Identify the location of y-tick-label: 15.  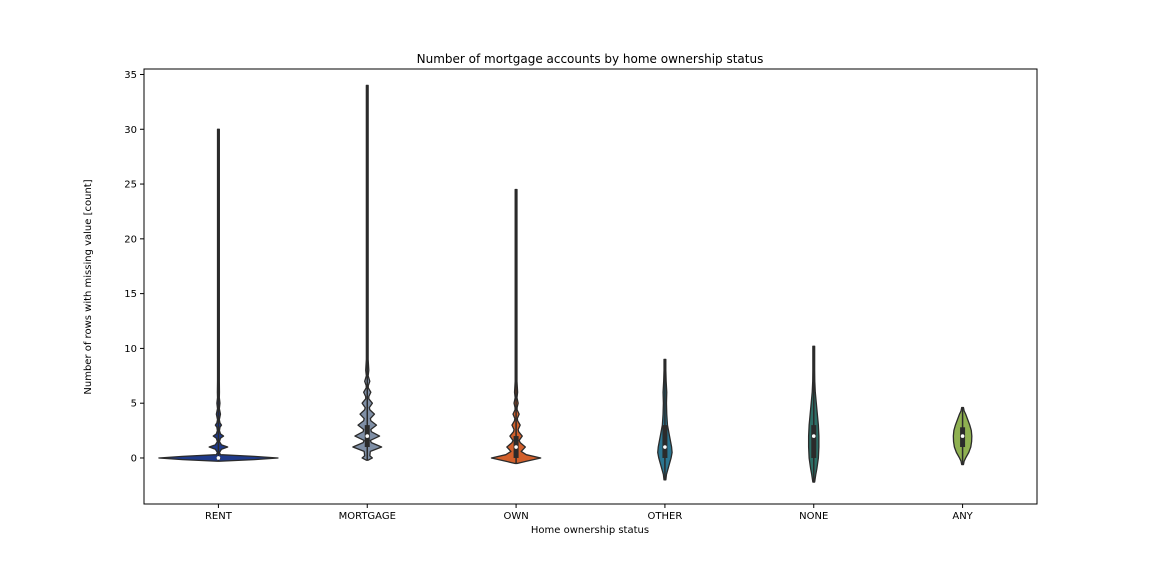
(130, 294).